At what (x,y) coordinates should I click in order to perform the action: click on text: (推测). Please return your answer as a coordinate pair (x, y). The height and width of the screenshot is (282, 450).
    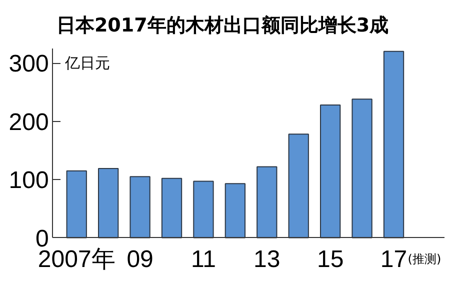
    Looking at the image, I should click on (425, 259).